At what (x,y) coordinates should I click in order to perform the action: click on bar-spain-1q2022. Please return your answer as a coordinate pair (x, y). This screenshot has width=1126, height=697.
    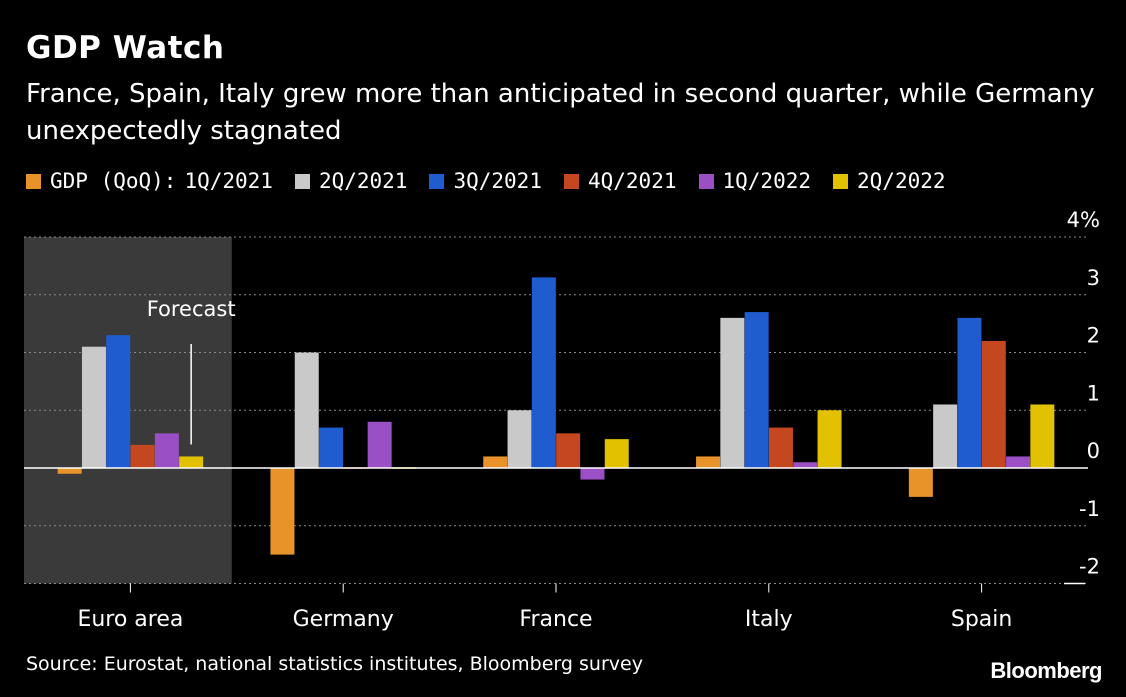
    Looking at the image, I should click on (1018, 462).